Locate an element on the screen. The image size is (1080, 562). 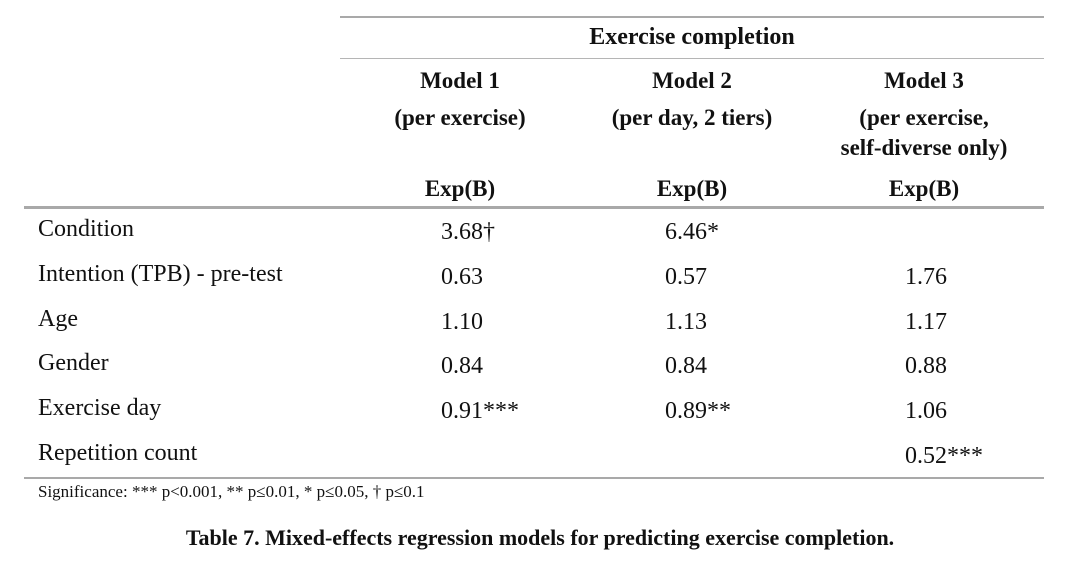
model-1-desc: (per exercise) is located at coordinates (460, 117).